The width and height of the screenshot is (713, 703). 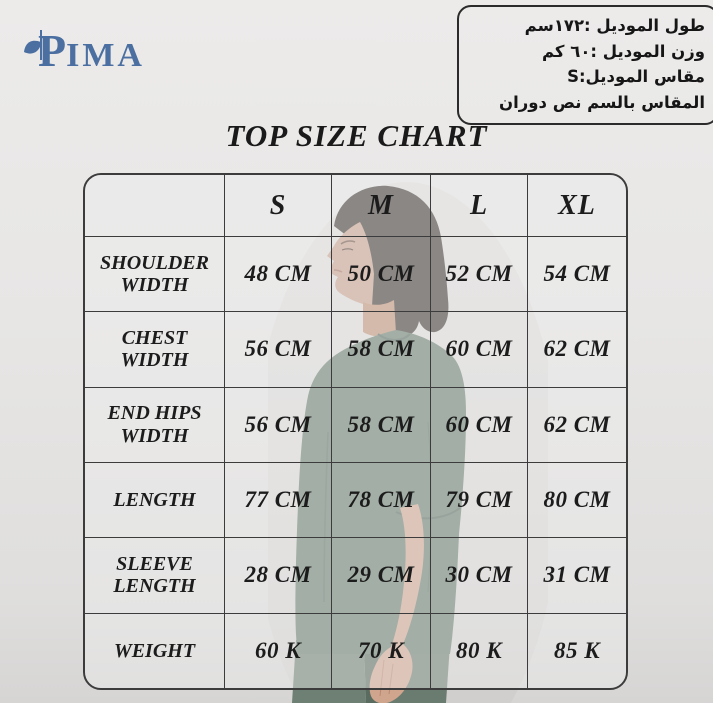 I want to click on col-header-m: M, so click(x=380, y=205).